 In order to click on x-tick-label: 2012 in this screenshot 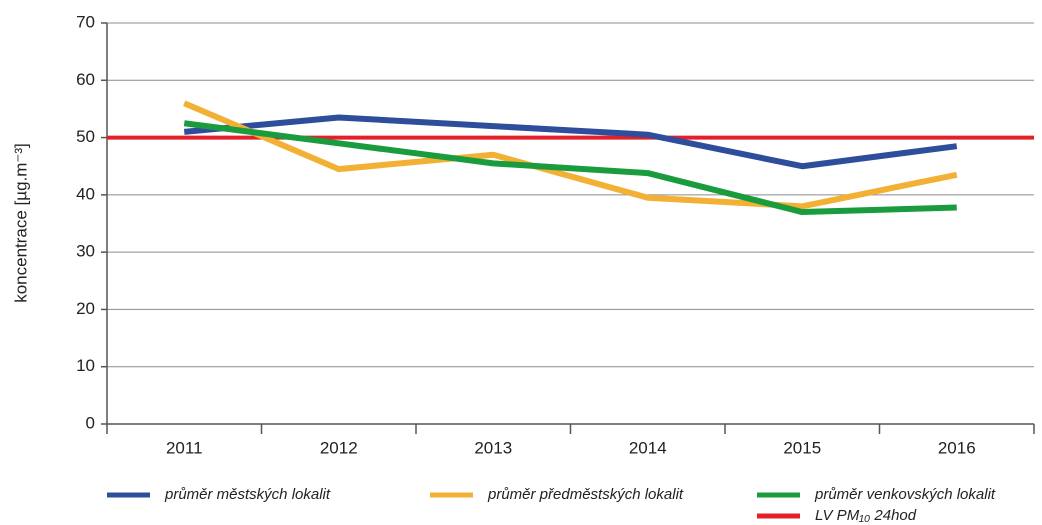, I will do `click(339, 447)`.